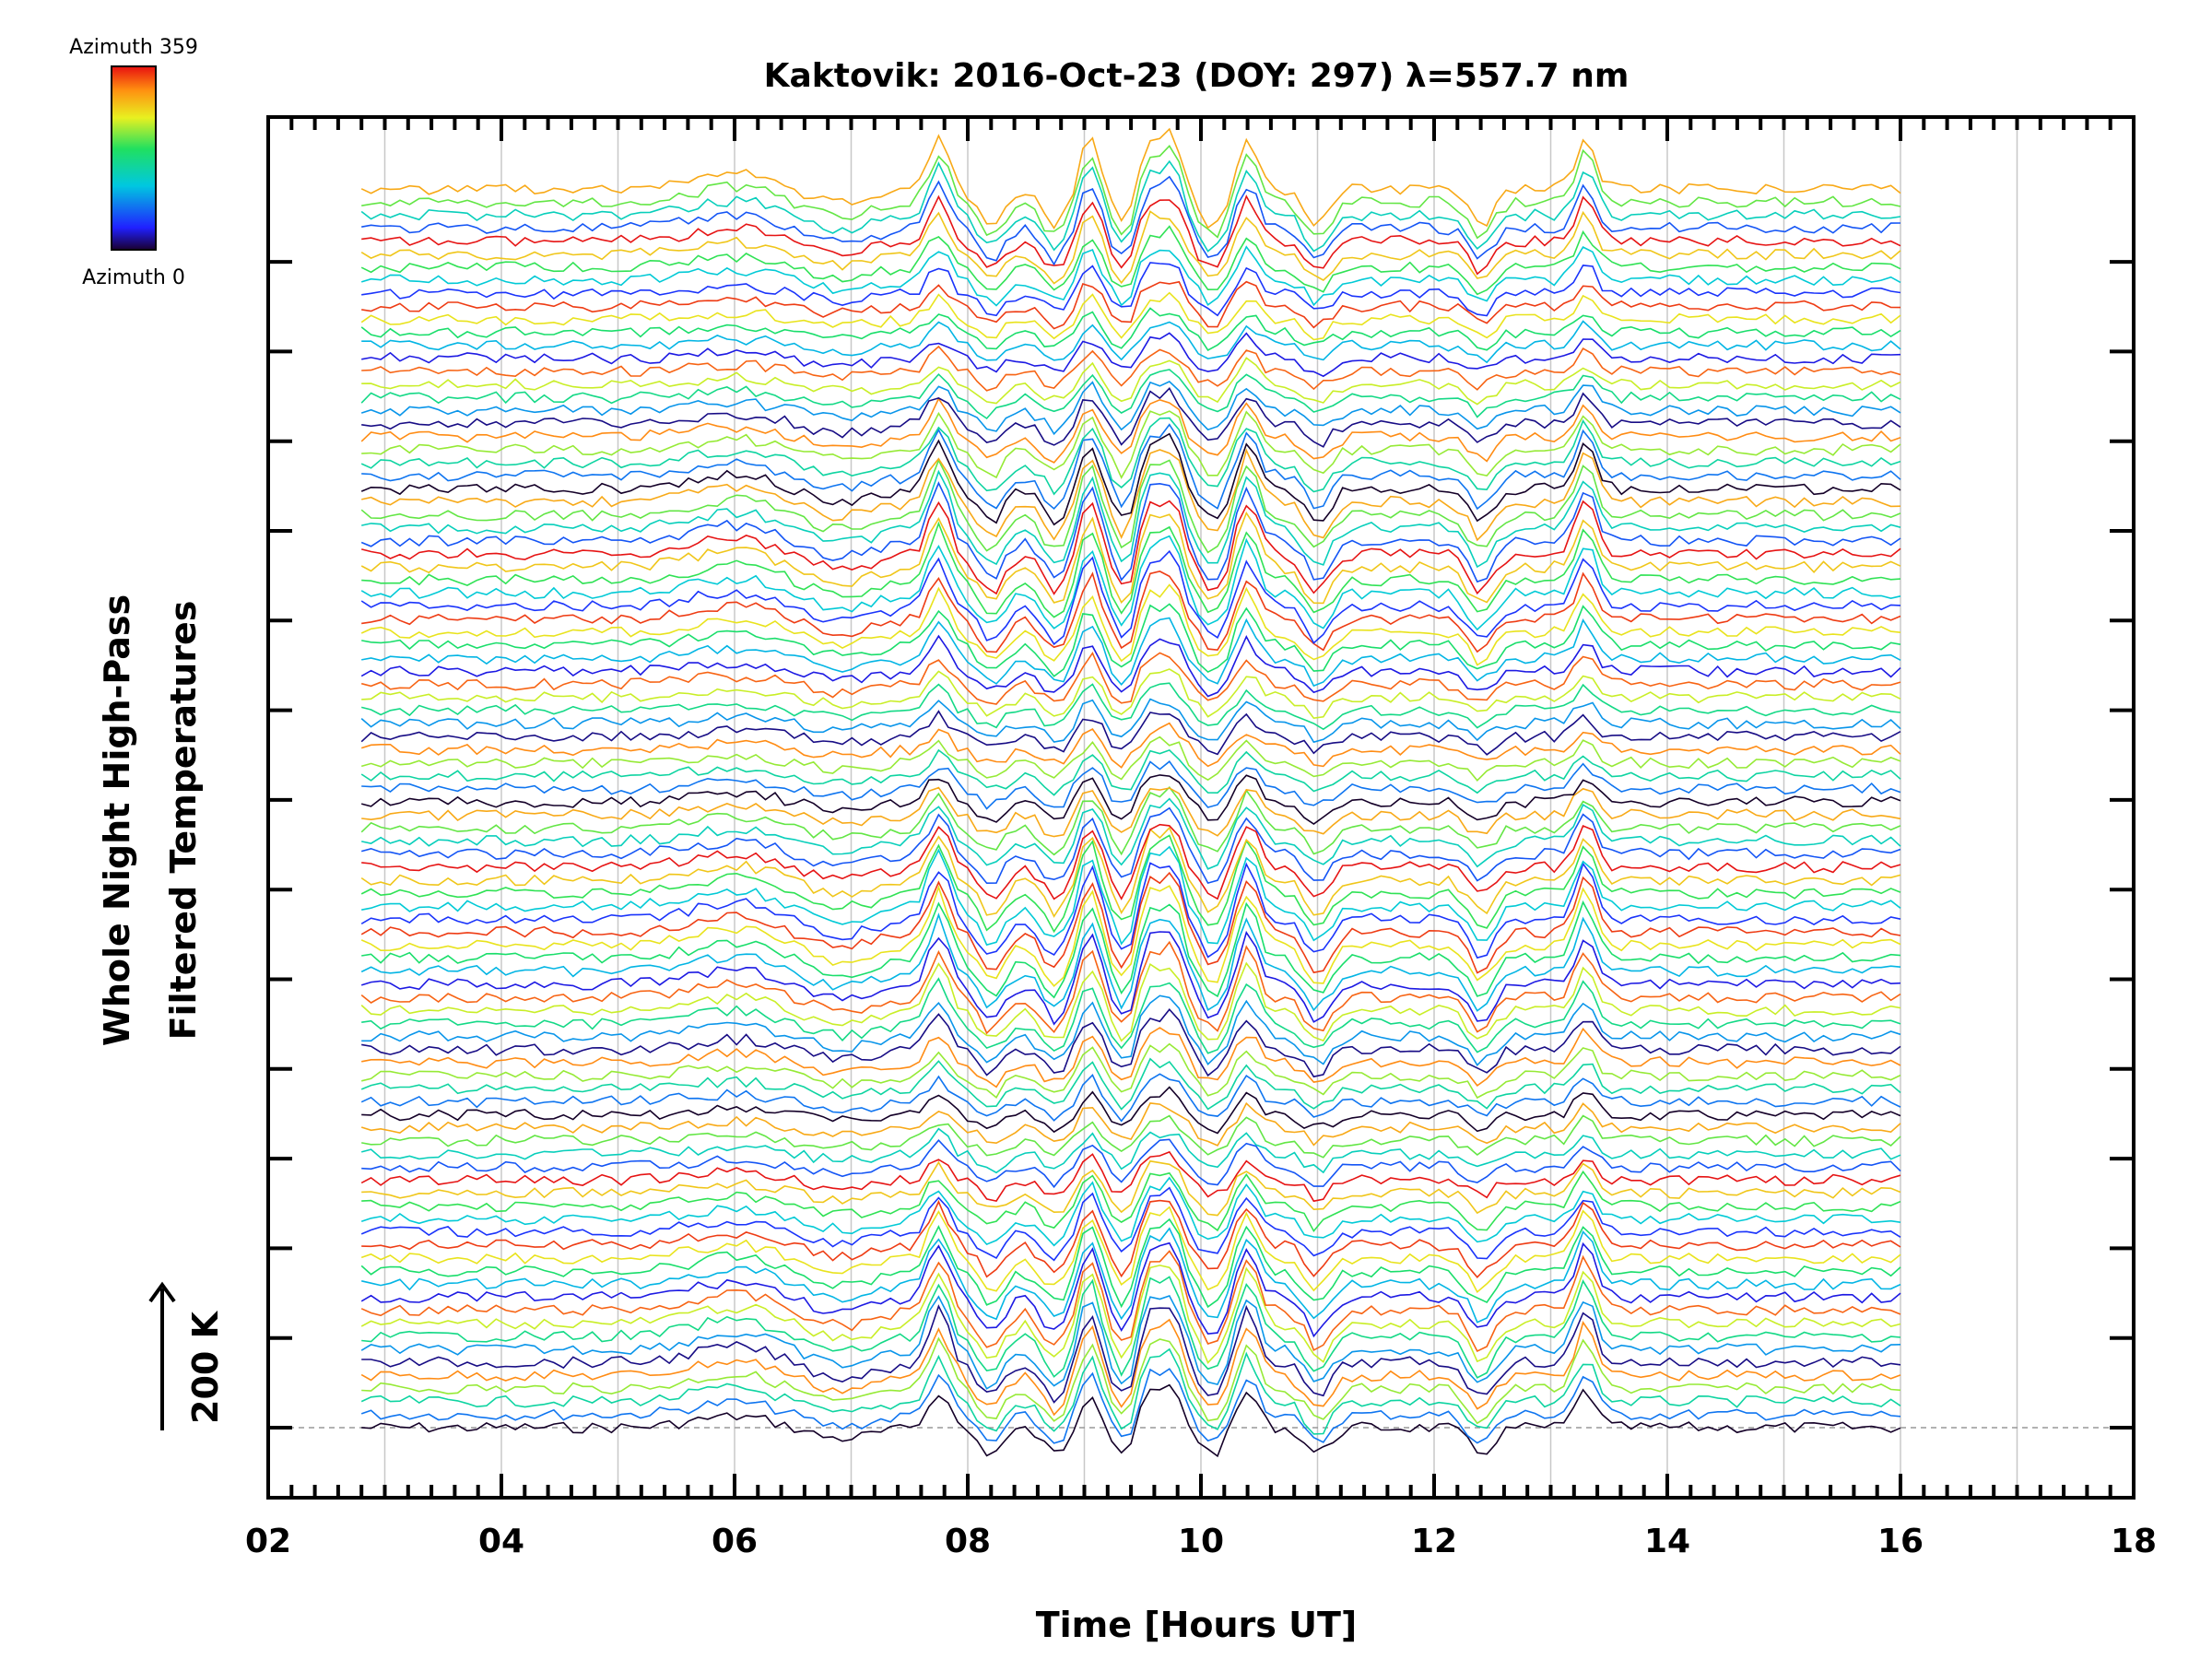 This screenshot has height=1659, width=2212. Describe the element at coordinates (205, 1367) in the screenshot. I see `scale-bar-label: 200 K` at that location.